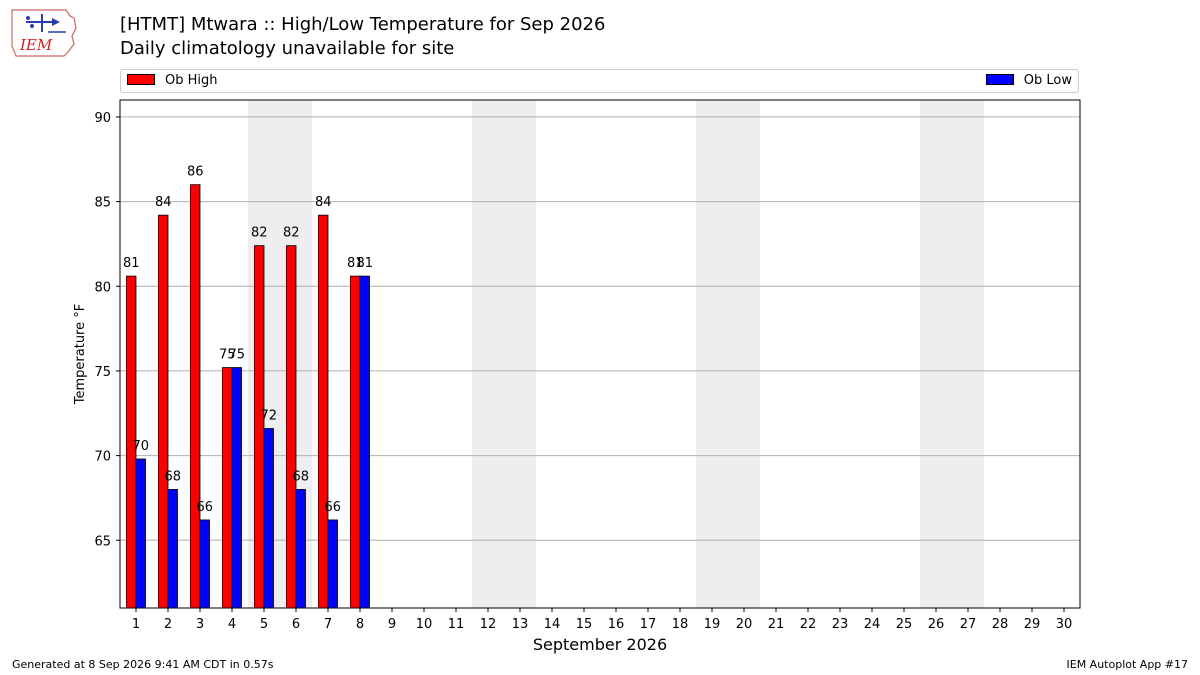 This screenshot has height=675, width=1200. What do you see at coordinates (102, 118) in the screenshot?
I see `y-tick-label-90: 90` at bounding box center [102, 118].